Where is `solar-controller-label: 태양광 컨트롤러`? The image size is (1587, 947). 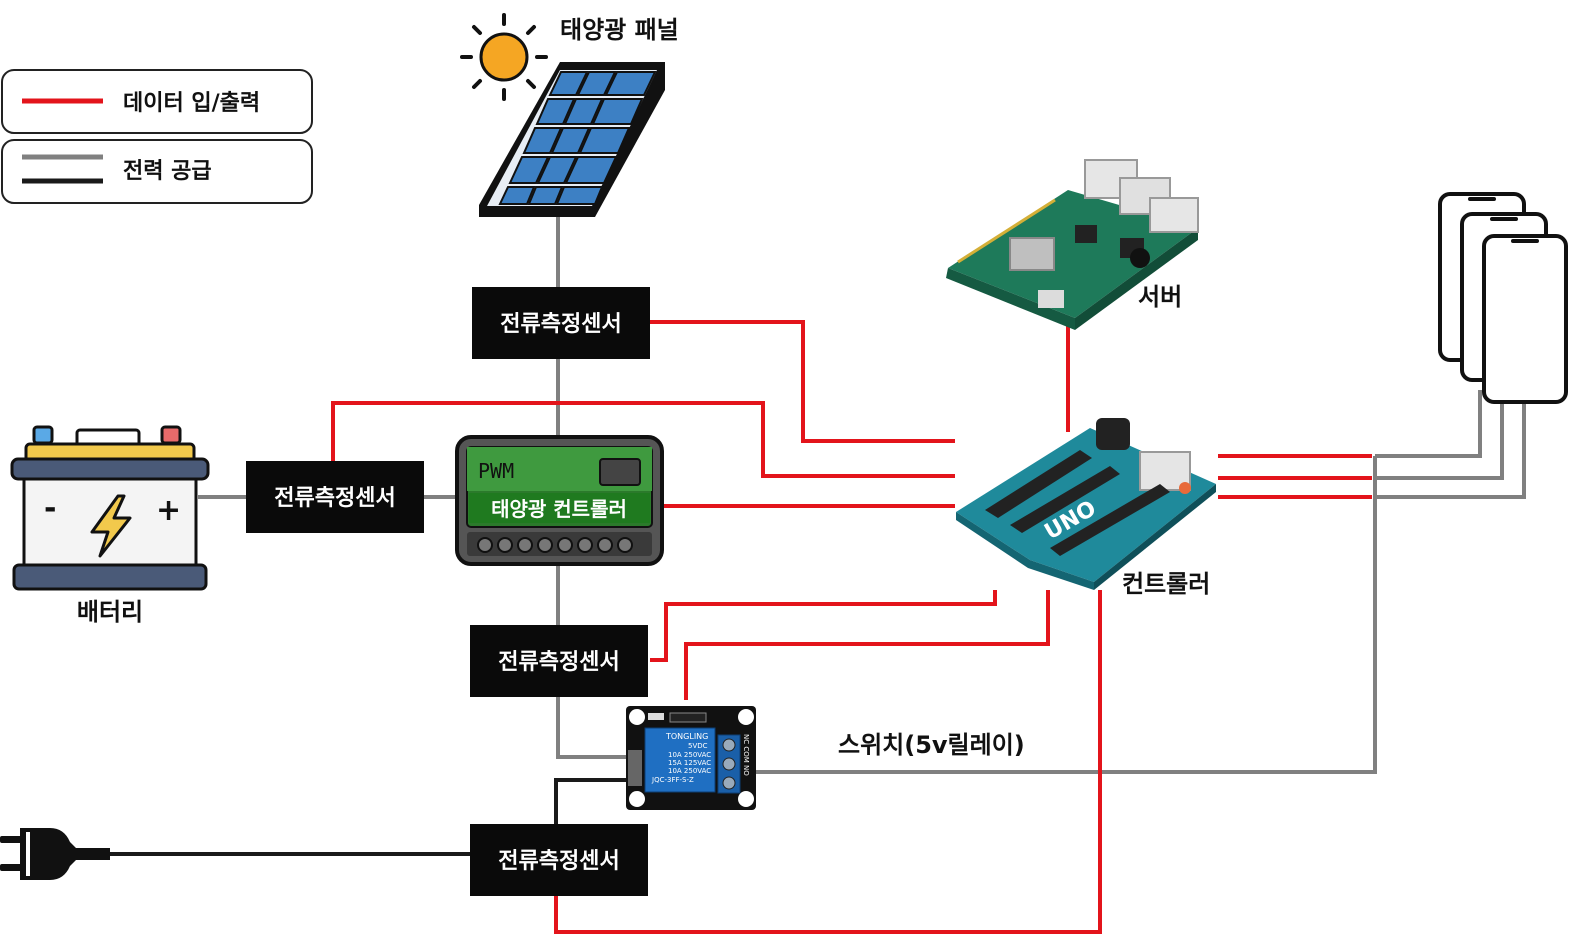
solar-controller-label: 태양광 컨트롤러 is located at coordinates (559, 509).